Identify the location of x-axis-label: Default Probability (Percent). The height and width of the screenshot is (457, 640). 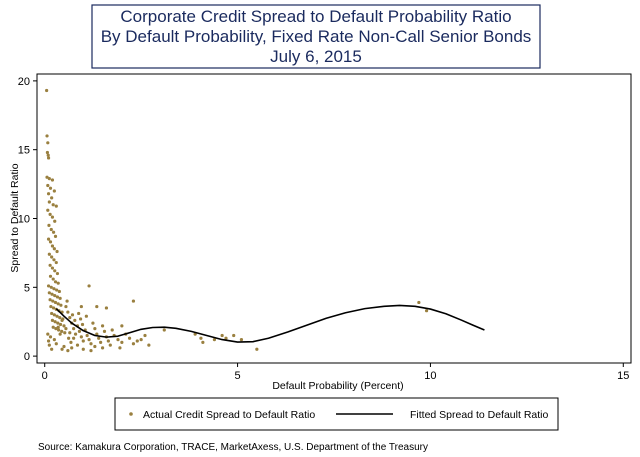
(337, 386).